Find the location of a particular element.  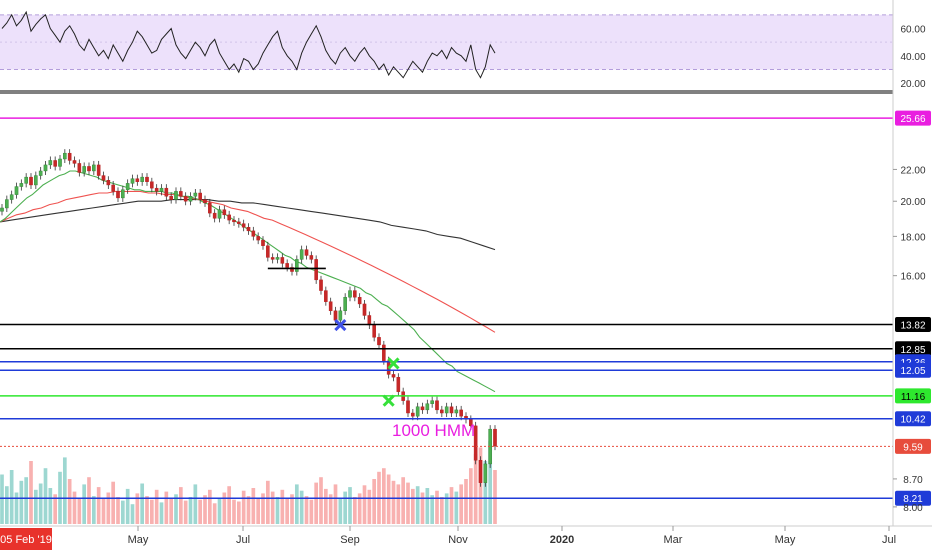

blue-x-marker-stroke is located at coordinates (340, 325).